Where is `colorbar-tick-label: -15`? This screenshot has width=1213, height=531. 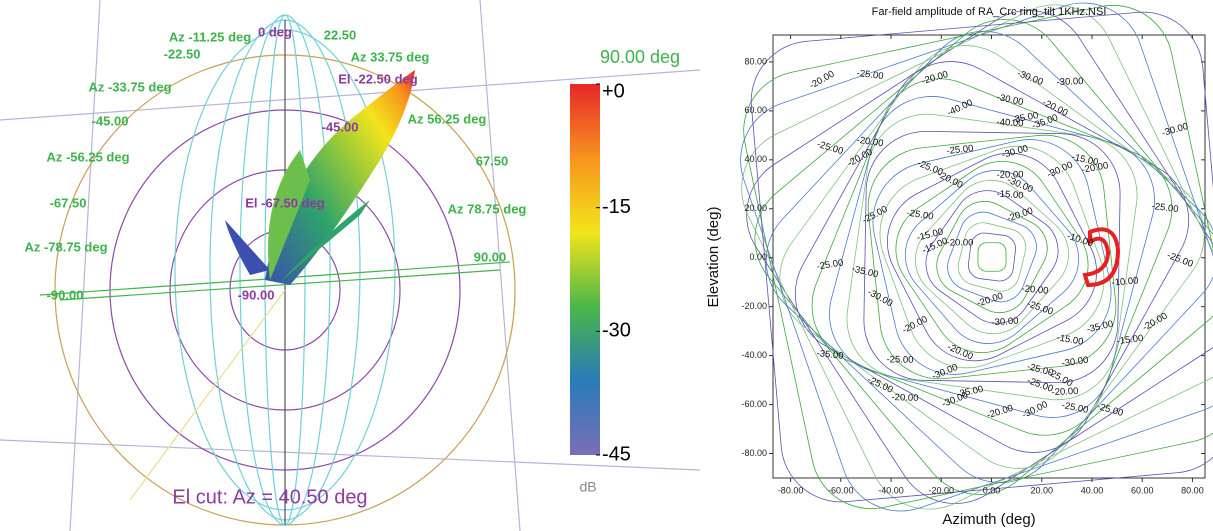 colorbar-tick-label: -15 is located at coordinates (616, 207).